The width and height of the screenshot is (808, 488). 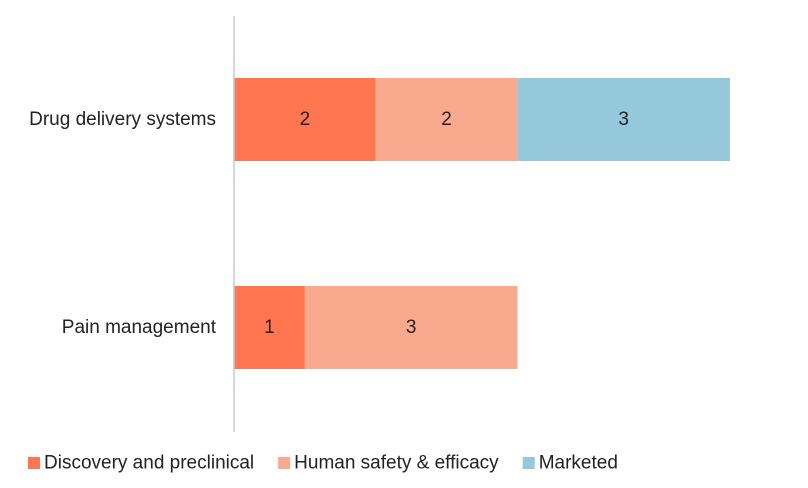 What do you see at coordinates (149, 463) in the screenshot?
I see `legend-label: Discovery and preclinical` at bounding box center [149, 463].